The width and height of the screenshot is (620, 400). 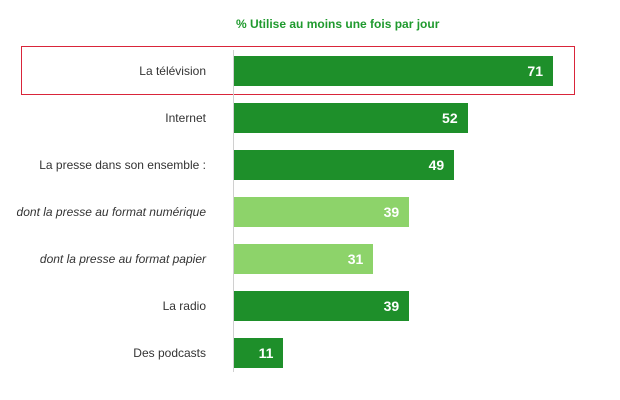 What do you see at coordinates (355, 259) in the screenshot?
I see `bar-value-label: 31` at bounding box center [355, 259].